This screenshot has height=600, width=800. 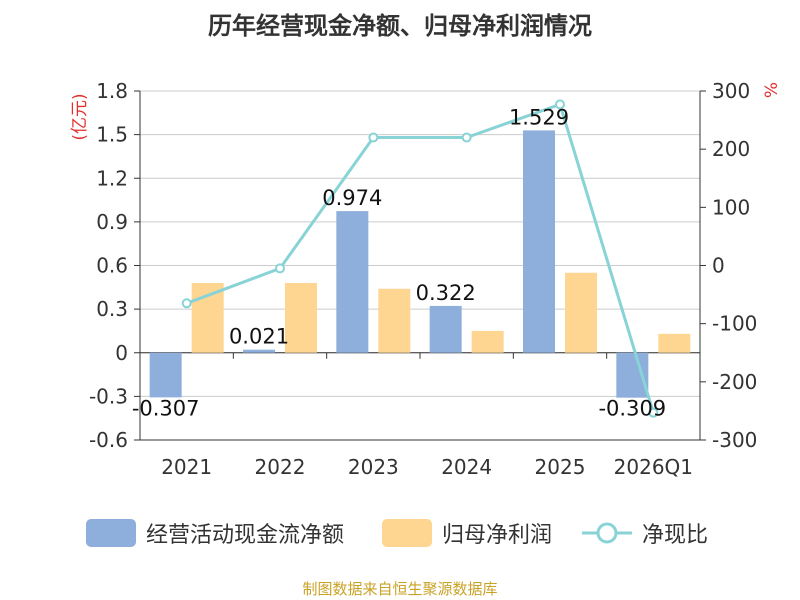 What do you see at coordinates (112, 91) in the screenshot?
I see `left-tick-label: 1.8` at bounding box center [112, 91].